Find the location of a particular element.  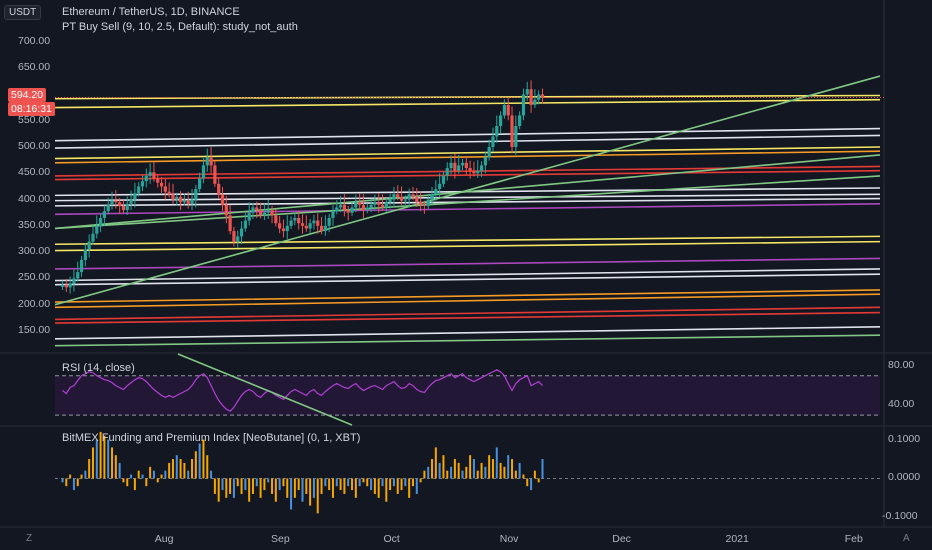

currency-selector: USDT is located at coordinates (23, 12).